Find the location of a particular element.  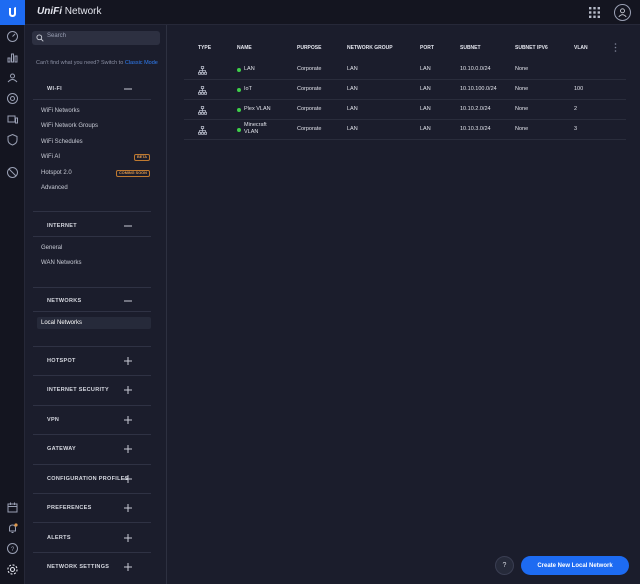

col-subnet-ipv6: SUBNET IPV6 is located at coordinates (531, 48).